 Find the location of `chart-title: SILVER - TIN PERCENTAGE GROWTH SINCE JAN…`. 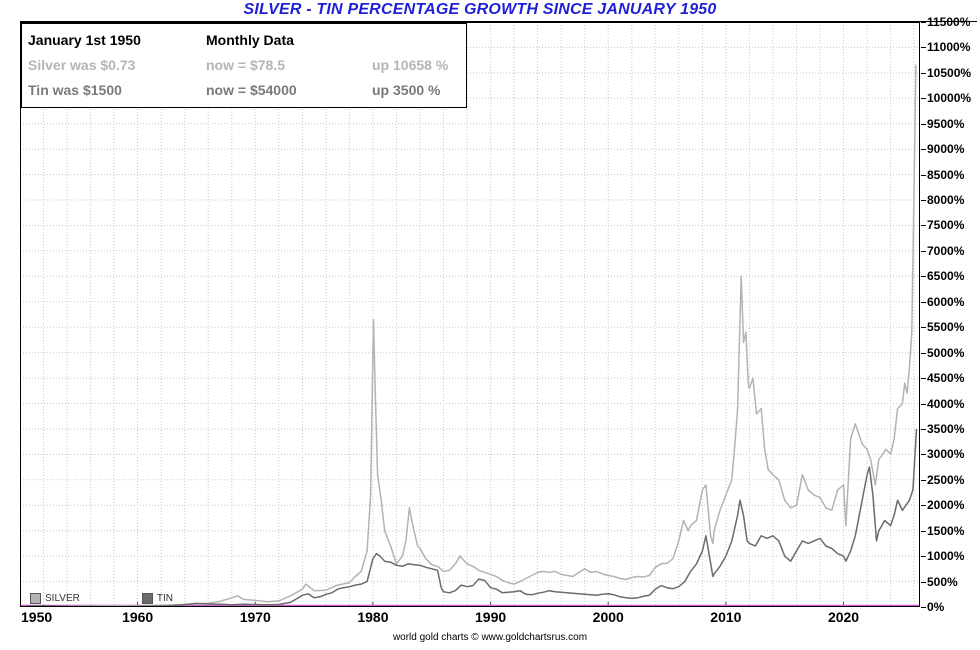

chart-title: SILVER - TIN PERCENTAGE GROWTH SINCE JAN… is located at coordinates (480, 9).